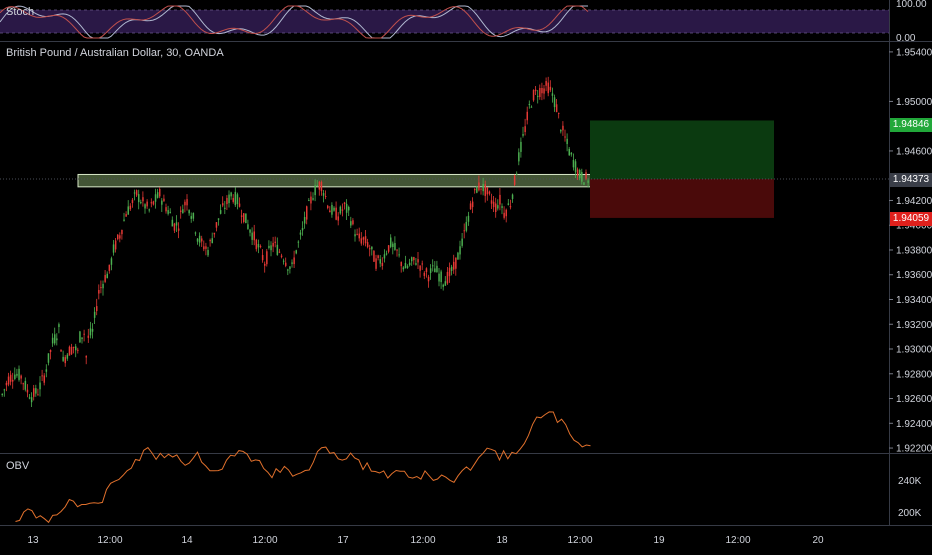 This screenshot has width=932, height=555. What do you see at coordinates (682, 198) in the screenshot?
I see `long-position-loss-zone` at bounding box center [682, 198].